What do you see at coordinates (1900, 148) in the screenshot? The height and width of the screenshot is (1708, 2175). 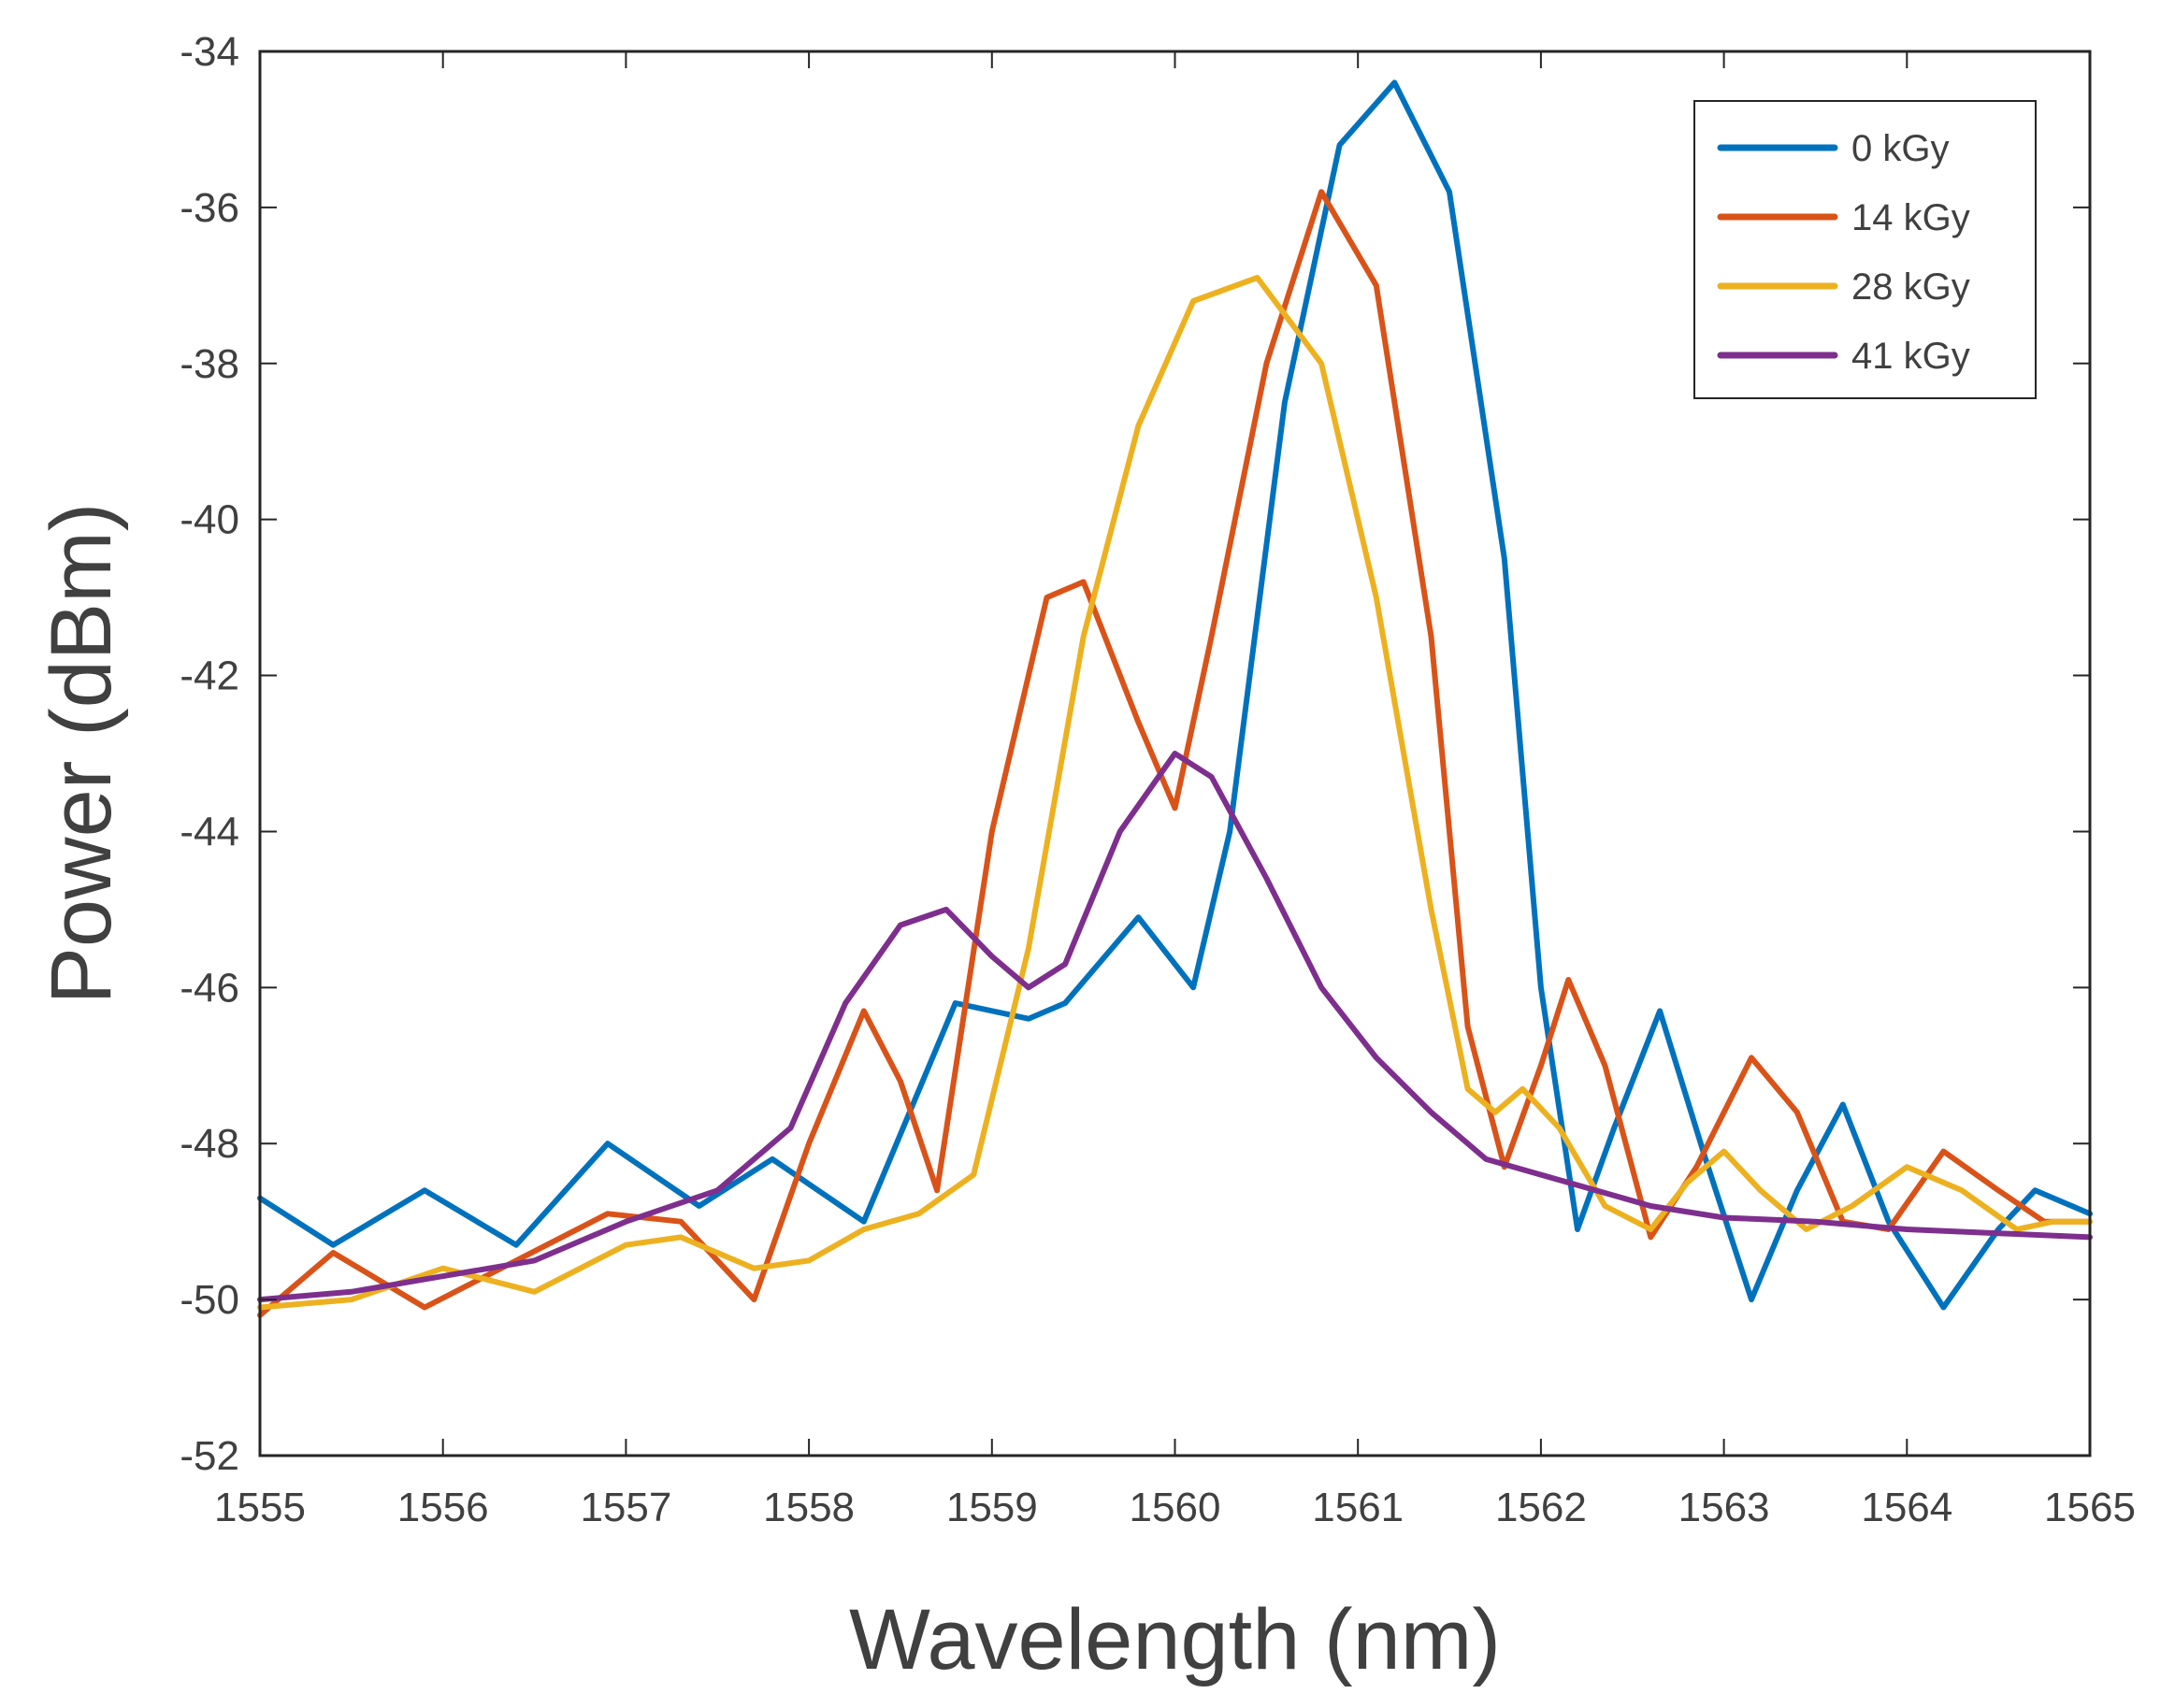 I see `legend-label-0: 0 kGy` at bounding box center [1900, 148].